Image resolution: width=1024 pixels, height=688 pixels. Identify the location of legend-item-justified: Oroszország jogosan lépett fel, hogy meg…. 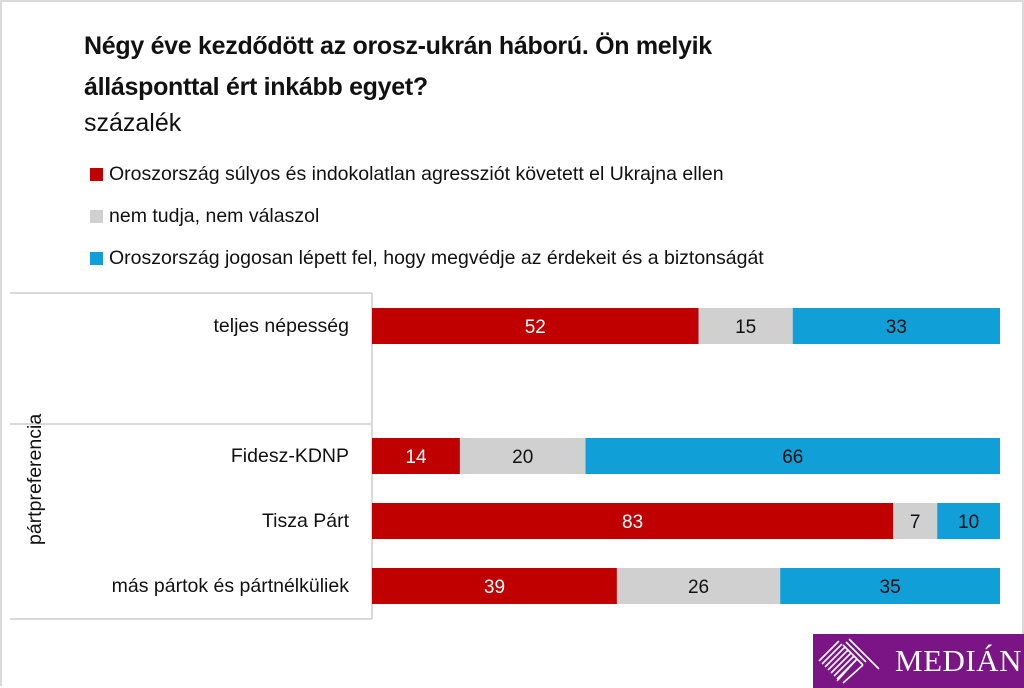
(427, 258).